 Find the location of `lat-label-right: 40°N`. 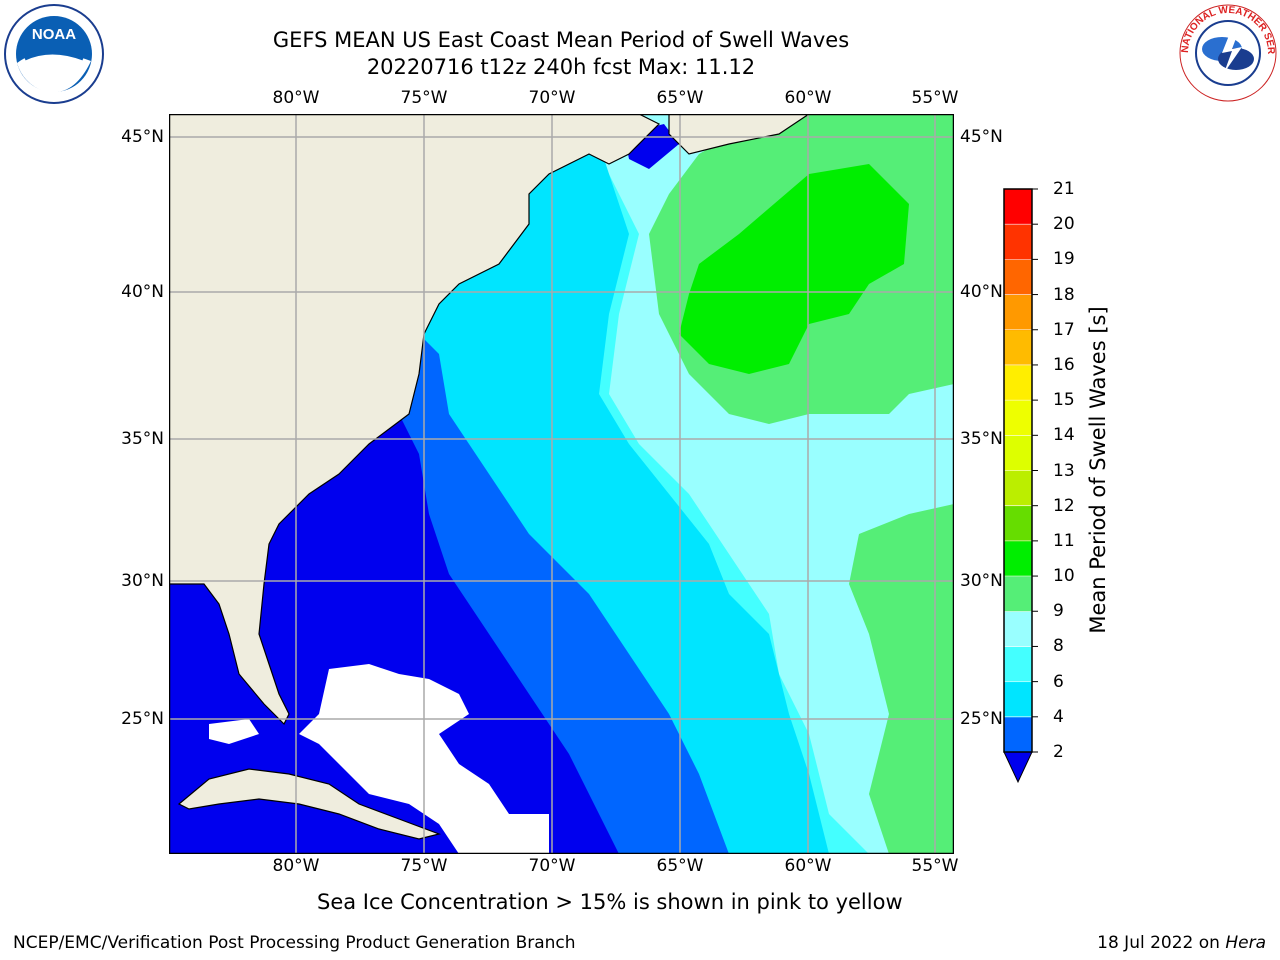

lat-label-right: 40°N is located at coordinates (981, 292).